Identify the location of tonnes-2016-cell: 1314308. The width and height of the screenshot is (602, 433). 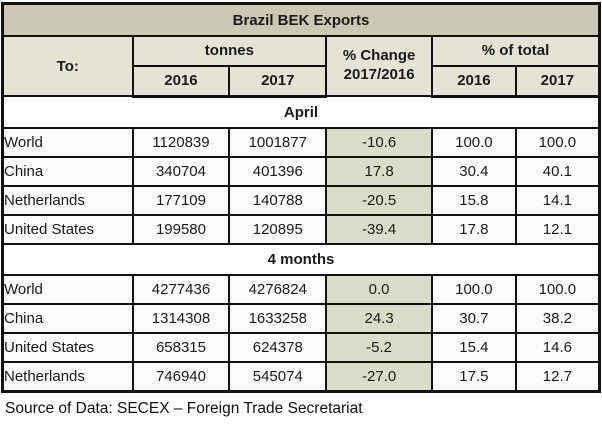
(181, 318).